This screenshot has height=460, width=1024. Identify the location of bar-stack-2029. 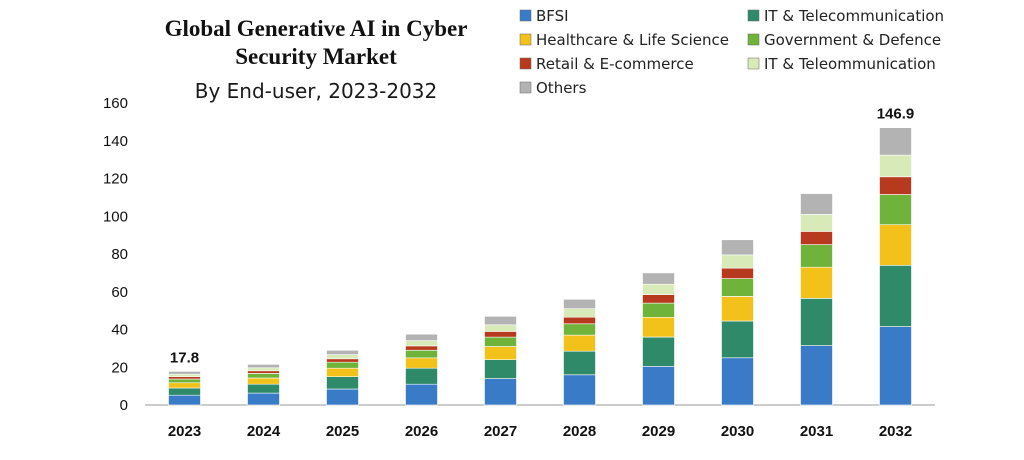
(658, 339).